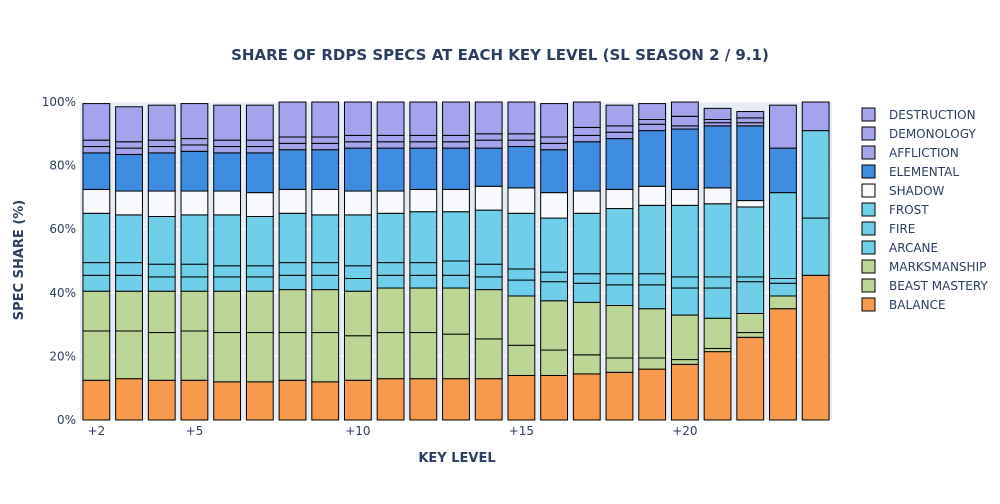  Describe the element at coordinates (19, 260) in the screenshot. I see `y-axis-title: SPEC SHARE (%)` at that location.